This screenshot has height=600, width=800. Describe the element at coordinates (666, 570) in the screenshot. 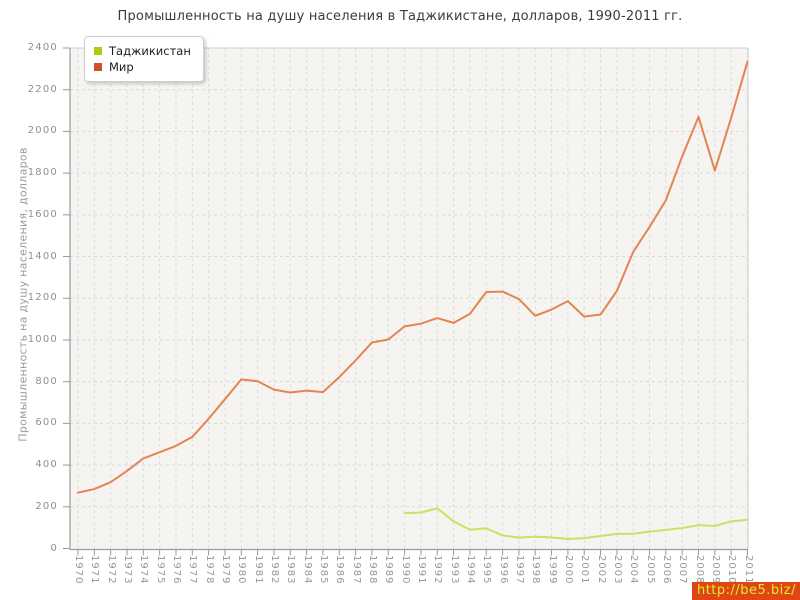

I see `x-tick-label: 2006` at that location.